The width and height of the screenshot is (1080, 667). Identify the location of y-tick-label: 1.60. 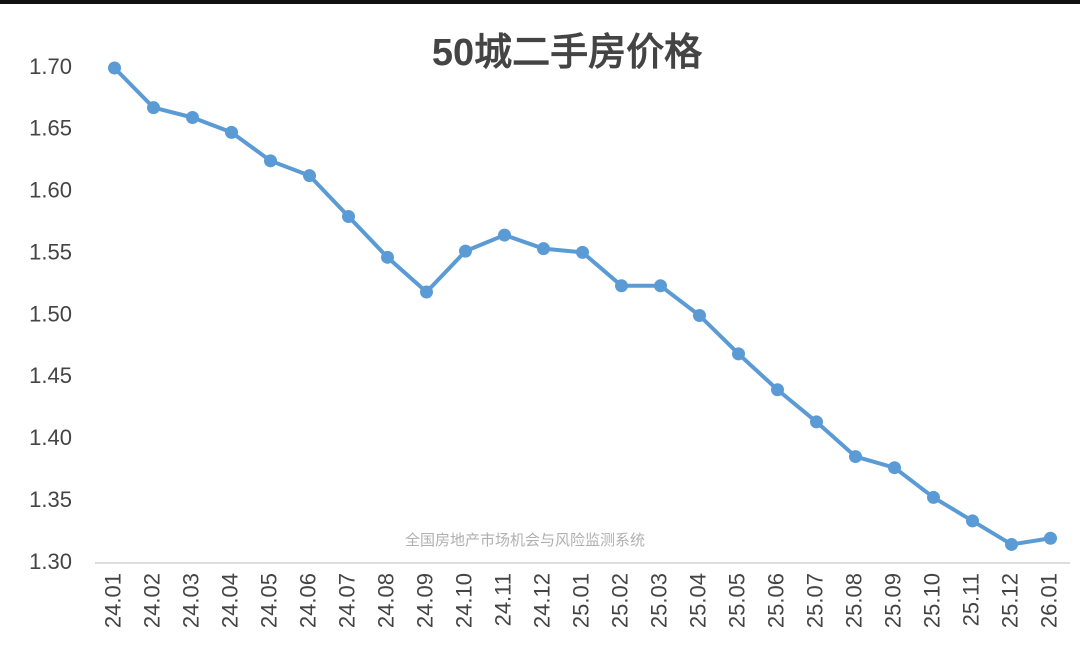
(50, 190).